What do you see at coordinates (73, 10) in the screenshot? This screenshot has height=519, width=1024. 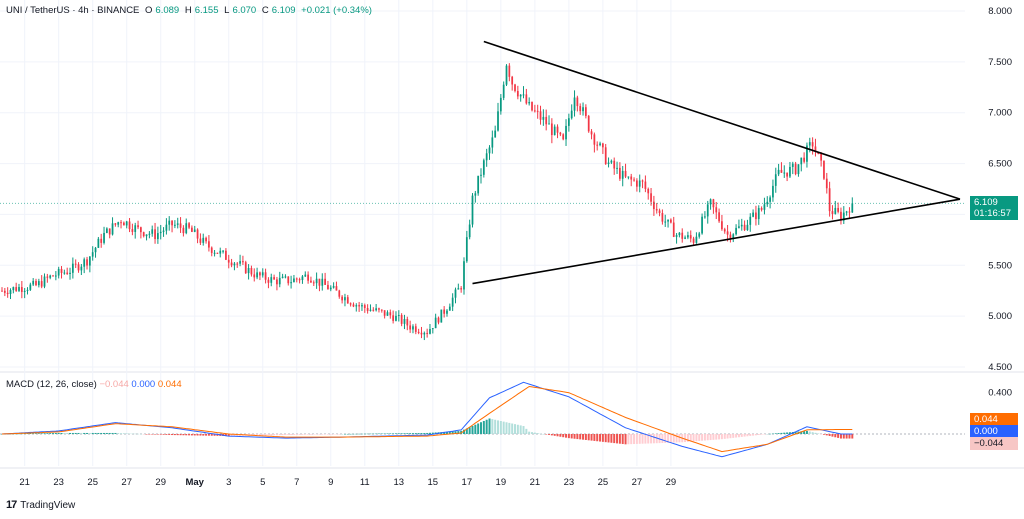 I see `symbol-label: UNI / TetherUS · 4h · BINANCE` at bounding box center [73, 10].